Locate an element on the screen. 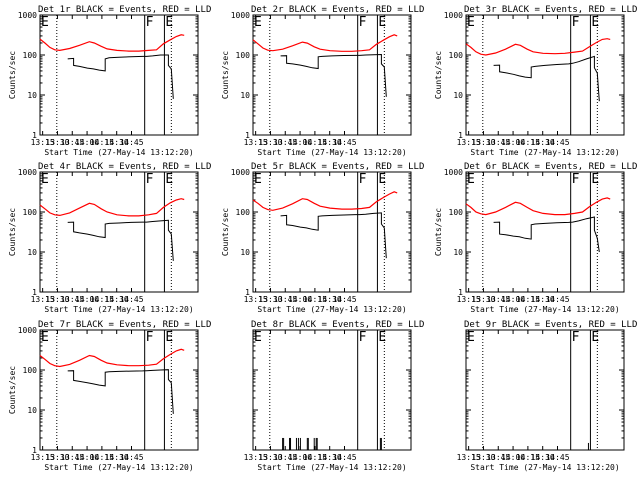 The image size is (640, 480). panel-title: Det 1r BLACK = Events, RED = LLD is located at coordinates (124, 10).